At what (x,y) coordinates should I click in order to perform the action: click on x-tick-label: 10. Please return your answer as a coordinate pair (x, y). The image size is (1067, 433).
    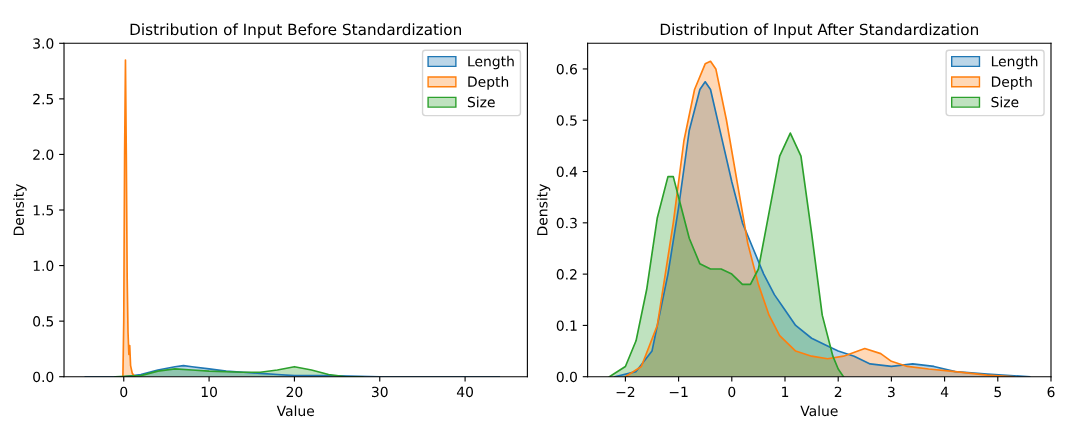
    Looking at the image, I should click on (209, 392).